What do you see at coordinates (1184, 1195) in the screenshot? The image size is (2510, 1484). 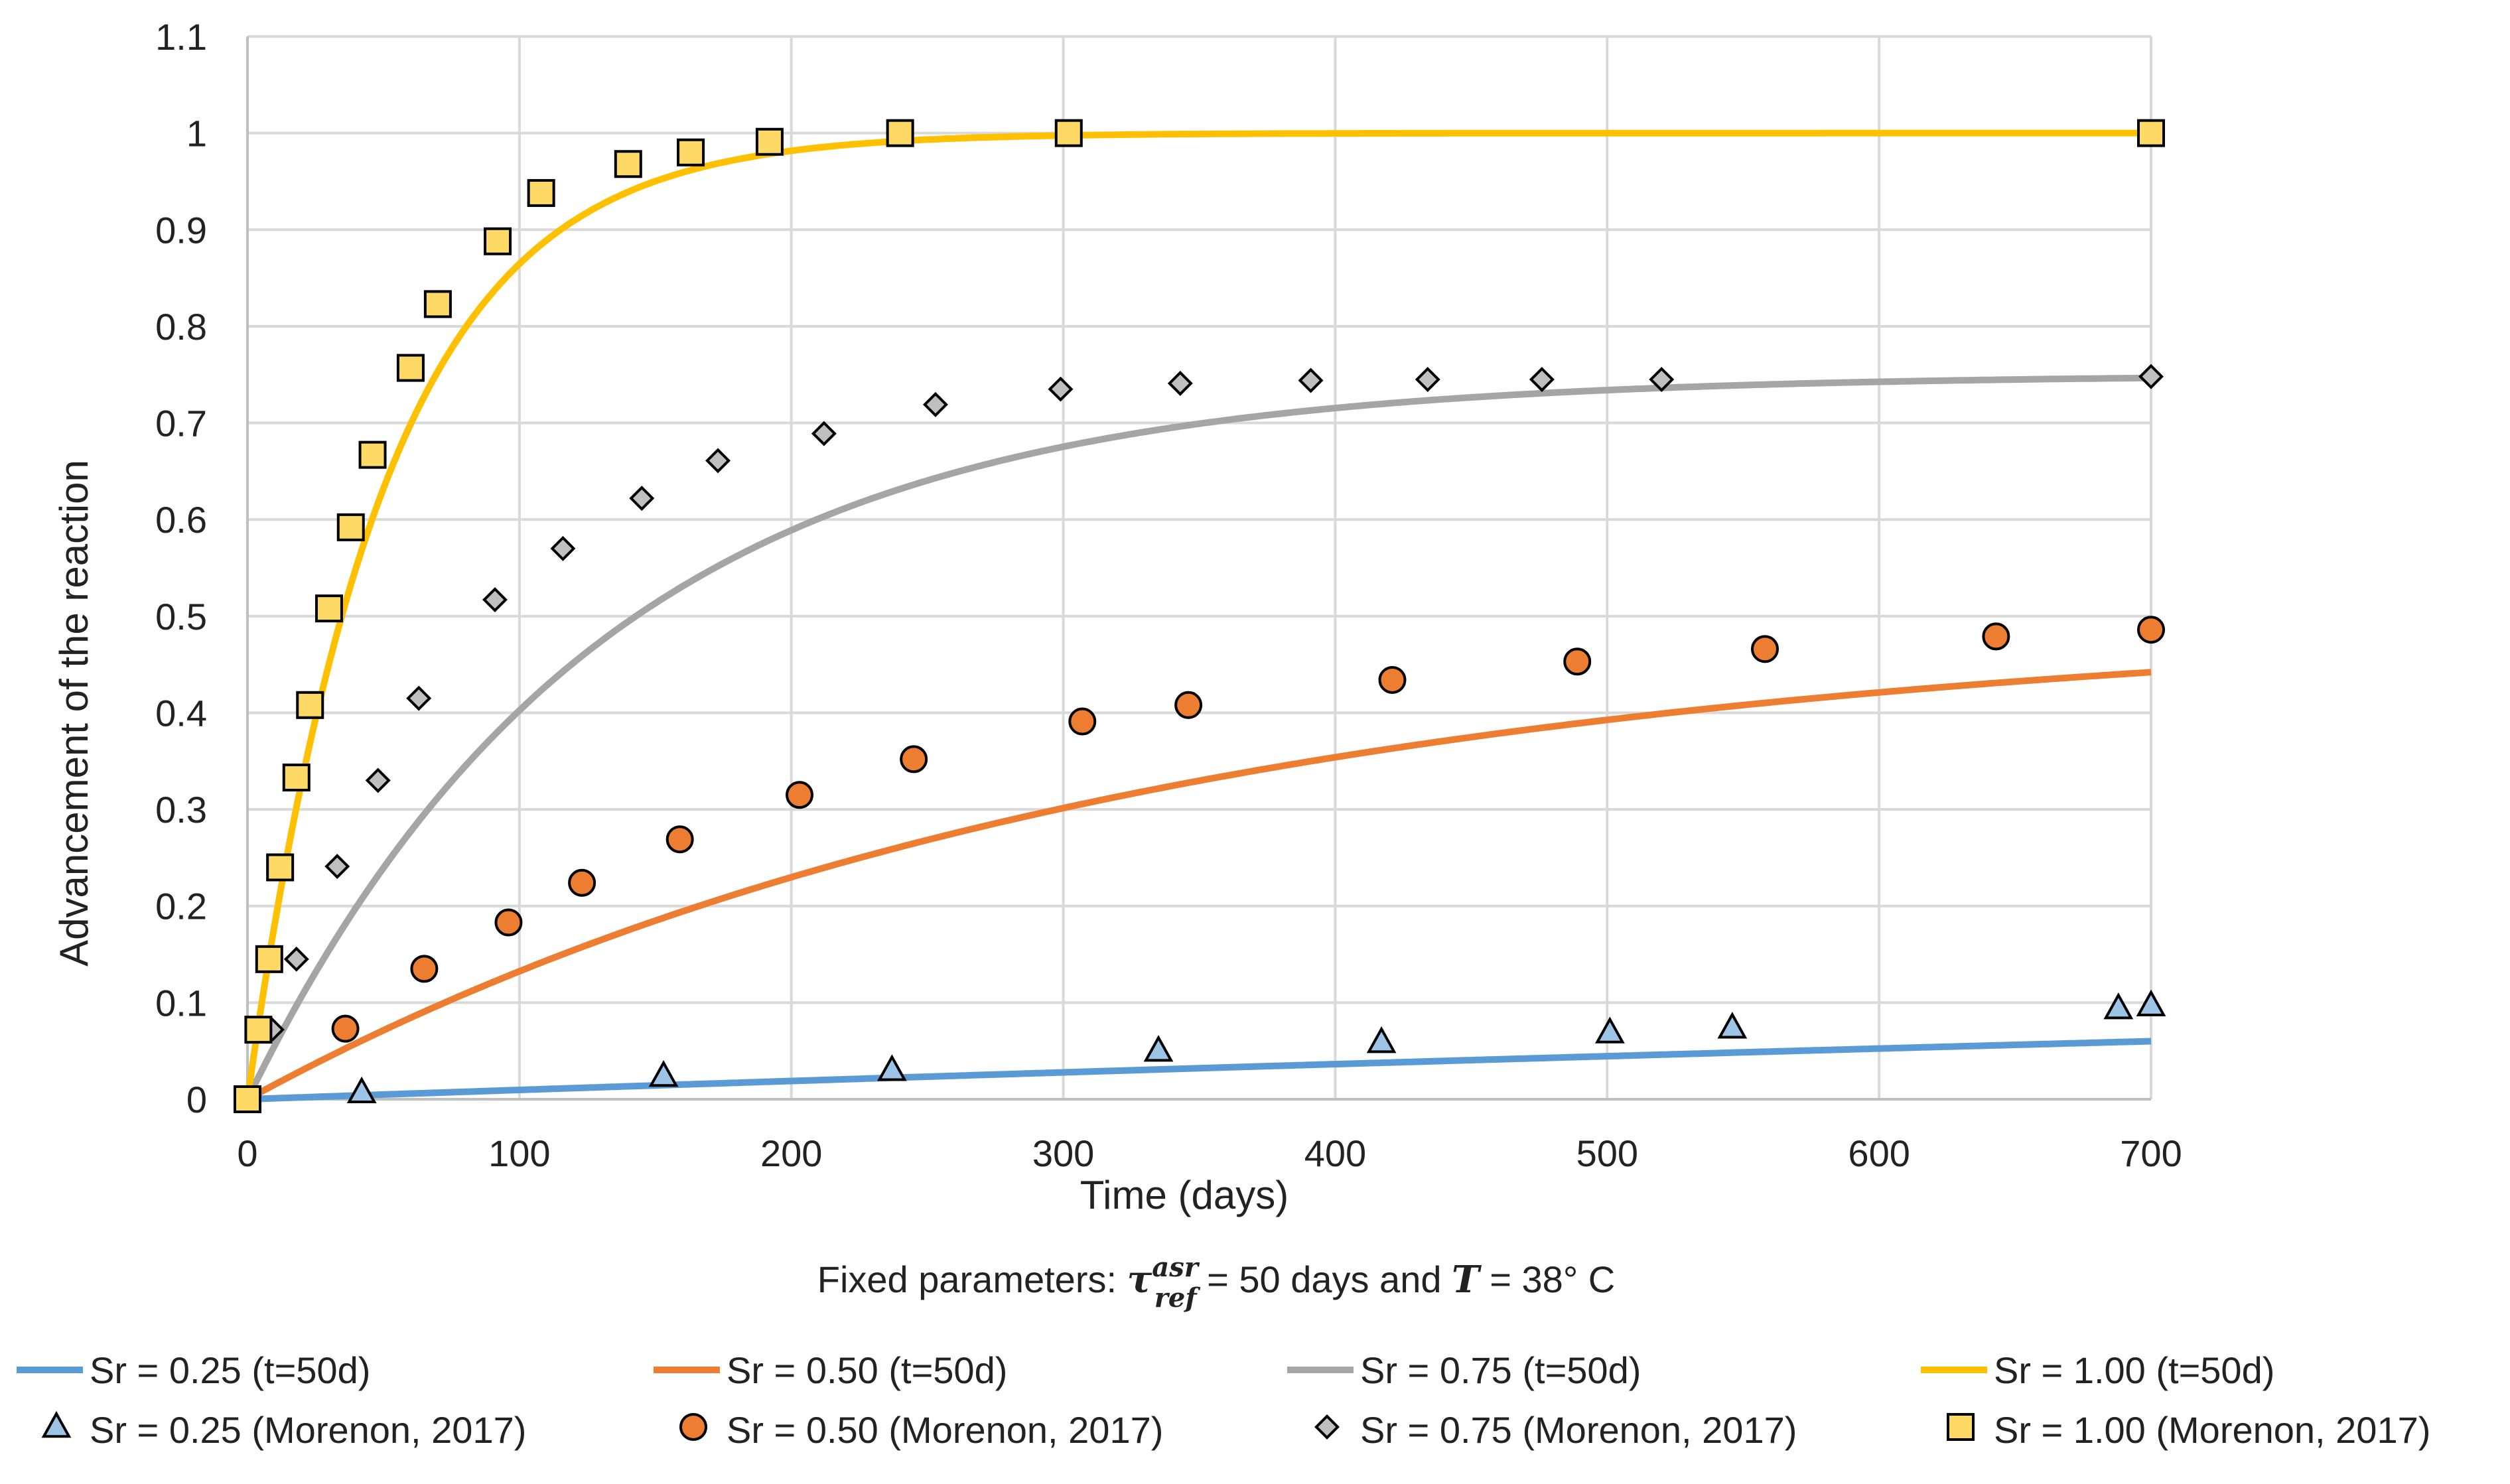 I see `x-axis-title: Time (days)` at bounding box center [1184, 1195].